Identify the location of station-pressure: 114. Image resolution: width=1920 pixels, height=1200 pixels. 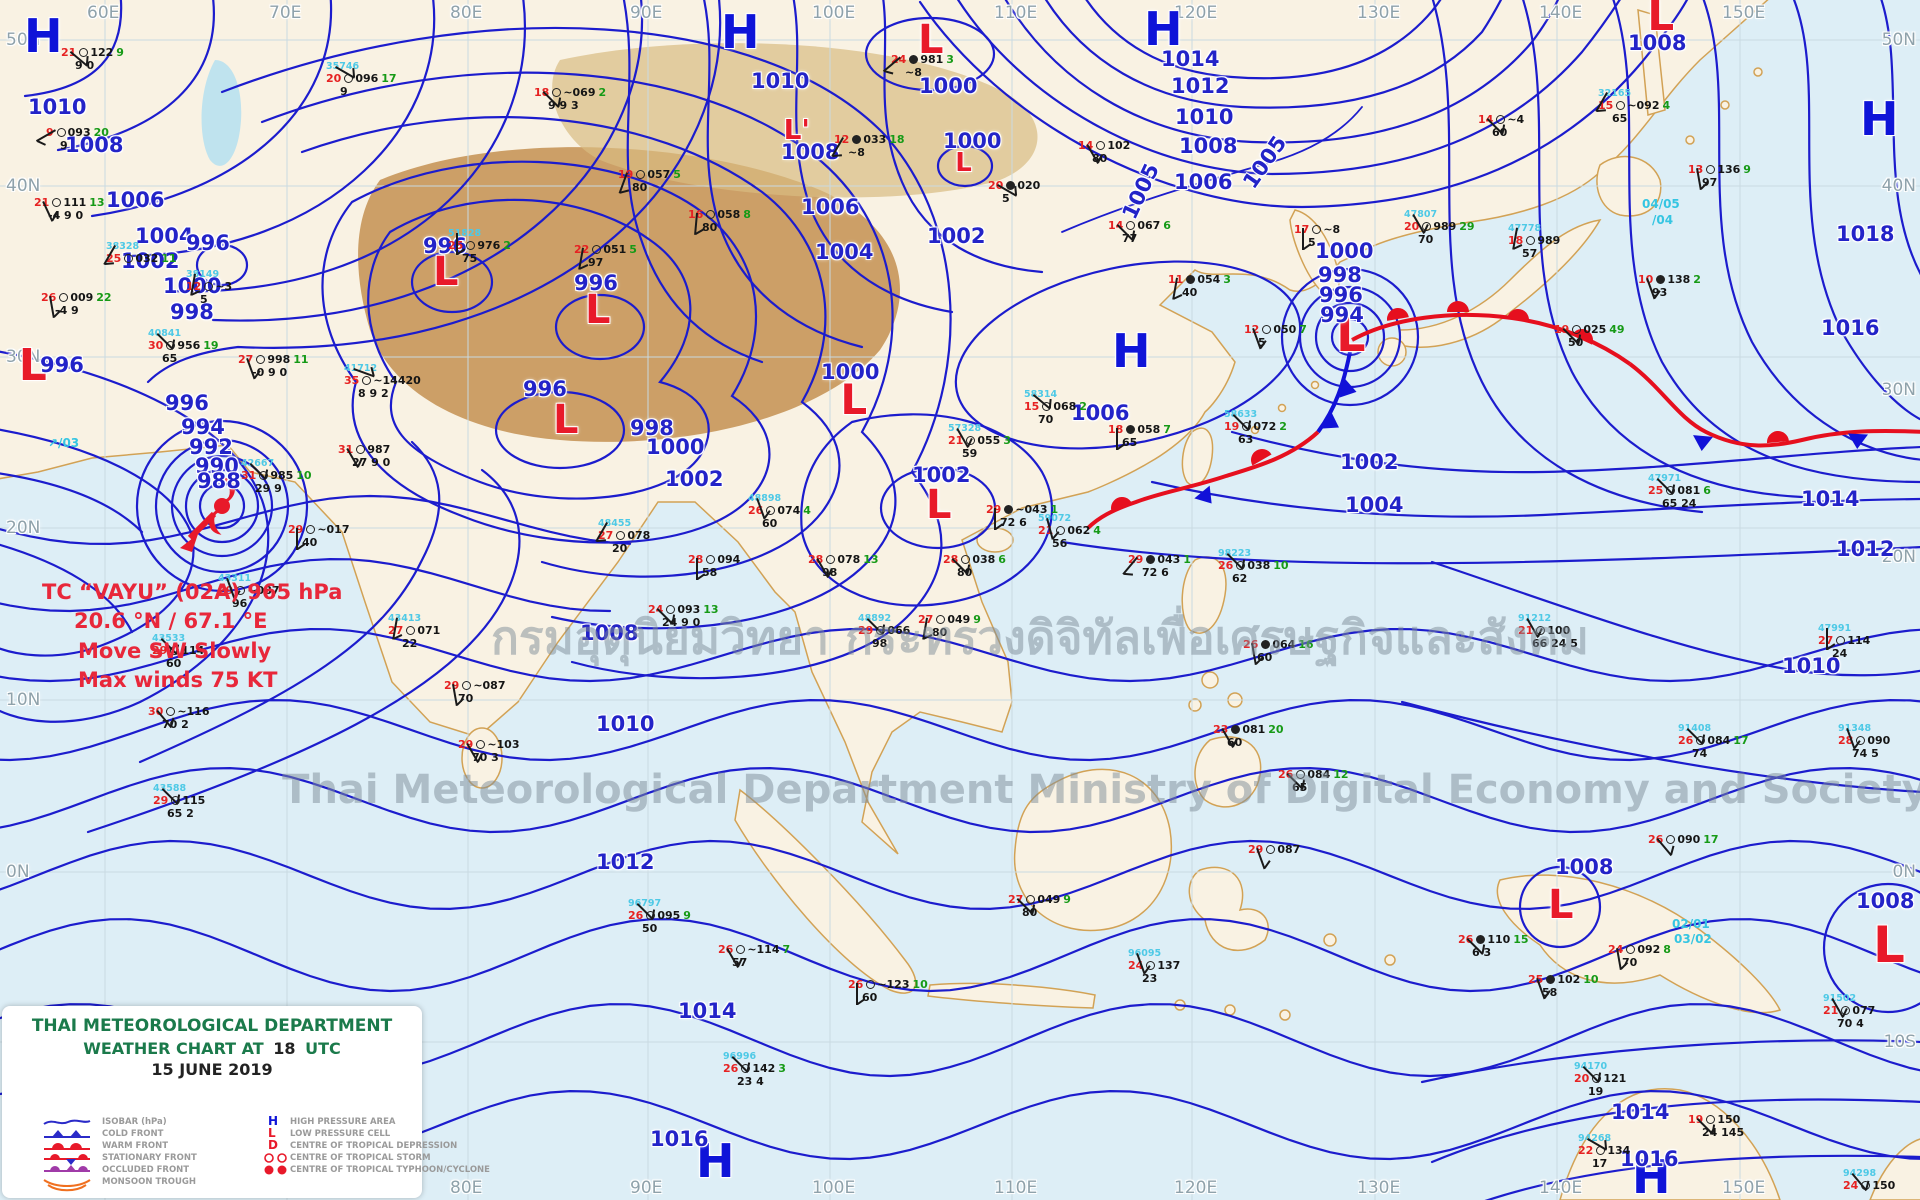
(1859, 640).